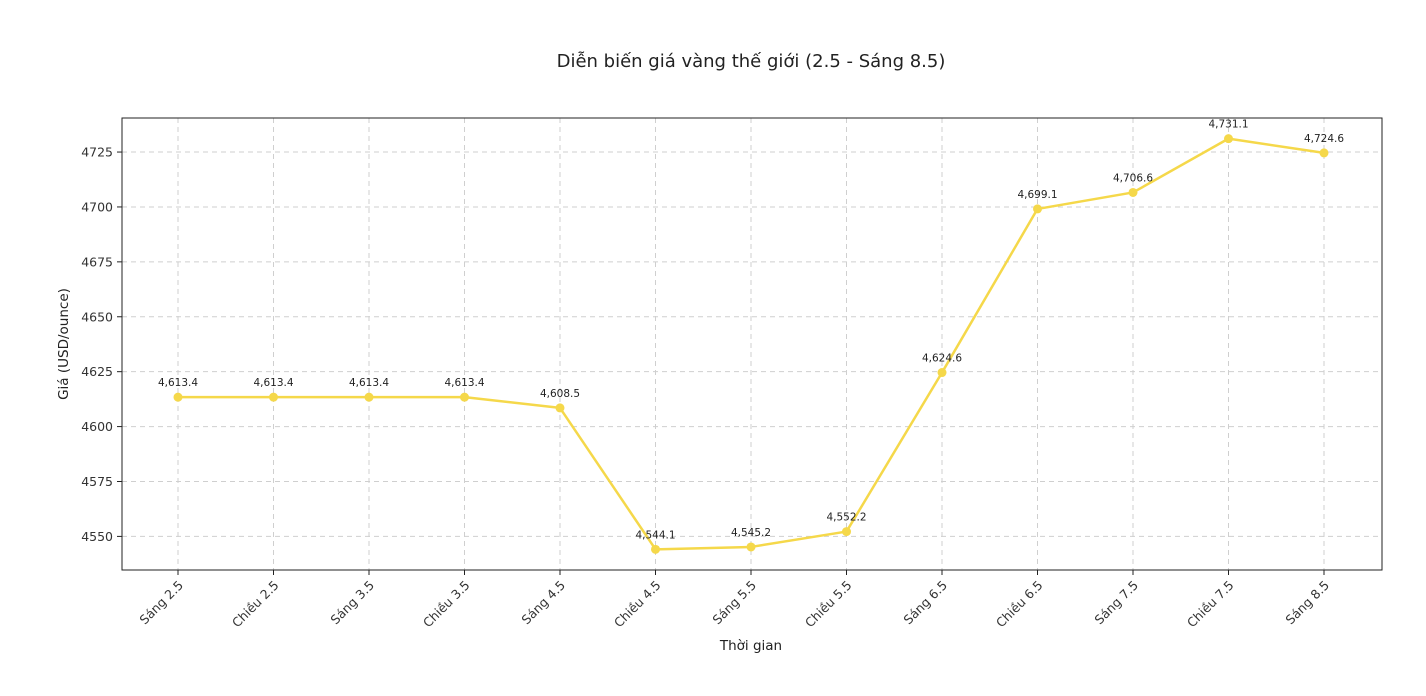  Describe the element at coordinates (925, 603) in the screenshot. I see `x-tick-label: Sáng 6.5` at that location.